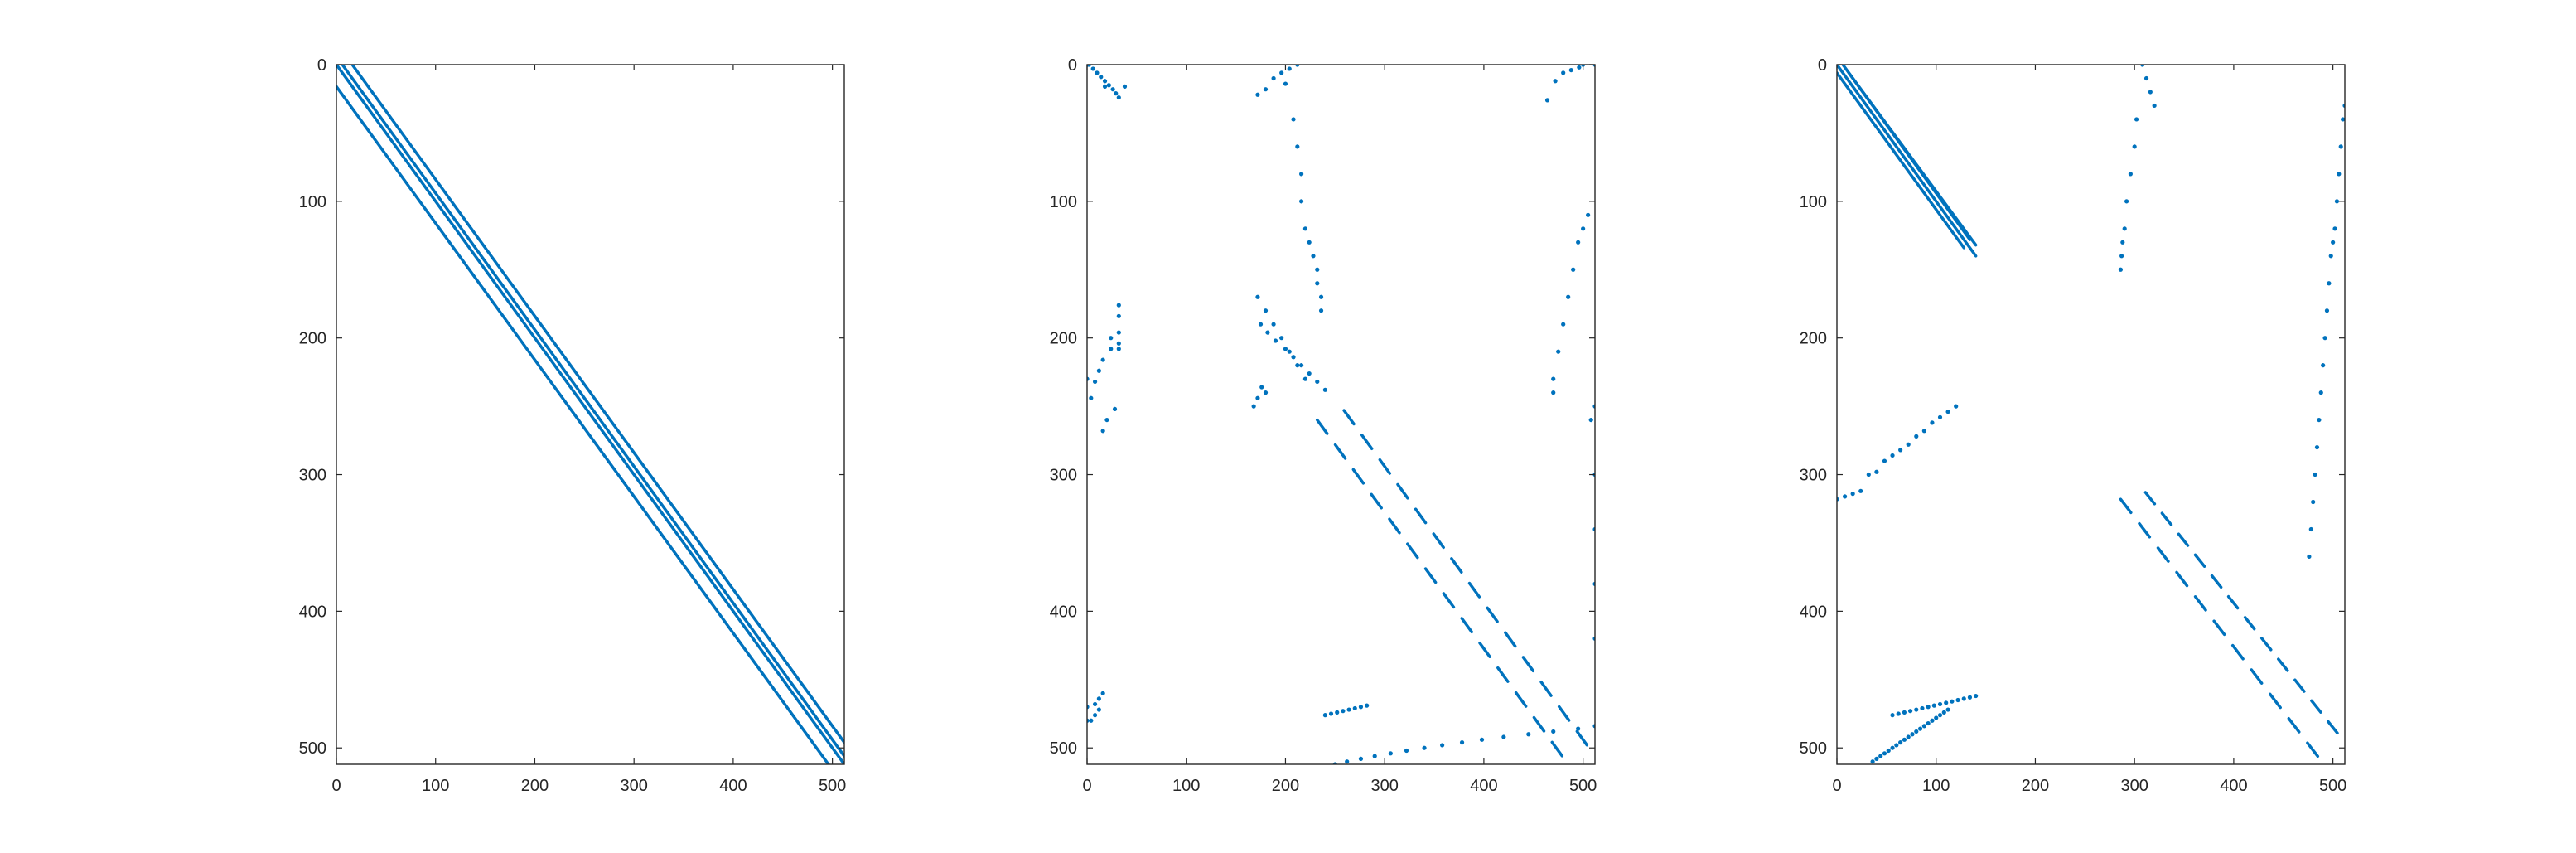  I want to click on x-tick-label: 500, so click(2332, 786).